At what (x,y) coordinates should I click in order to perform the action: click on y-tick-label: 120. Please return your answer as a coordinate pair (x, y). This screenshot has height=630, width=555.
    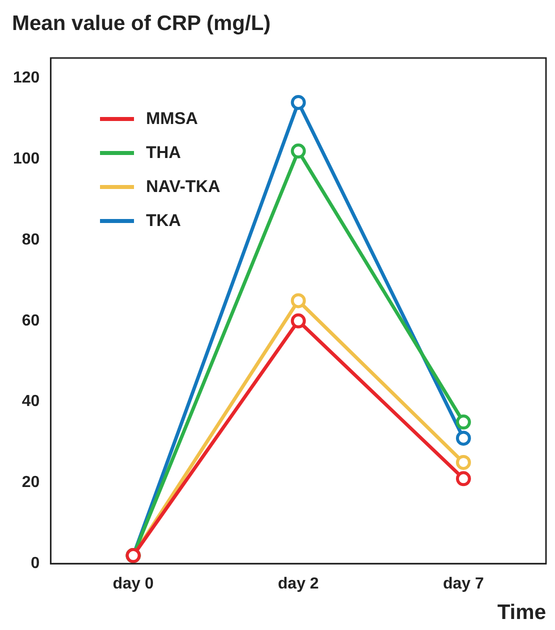
    Looking at the image, I should click on (26, 78).